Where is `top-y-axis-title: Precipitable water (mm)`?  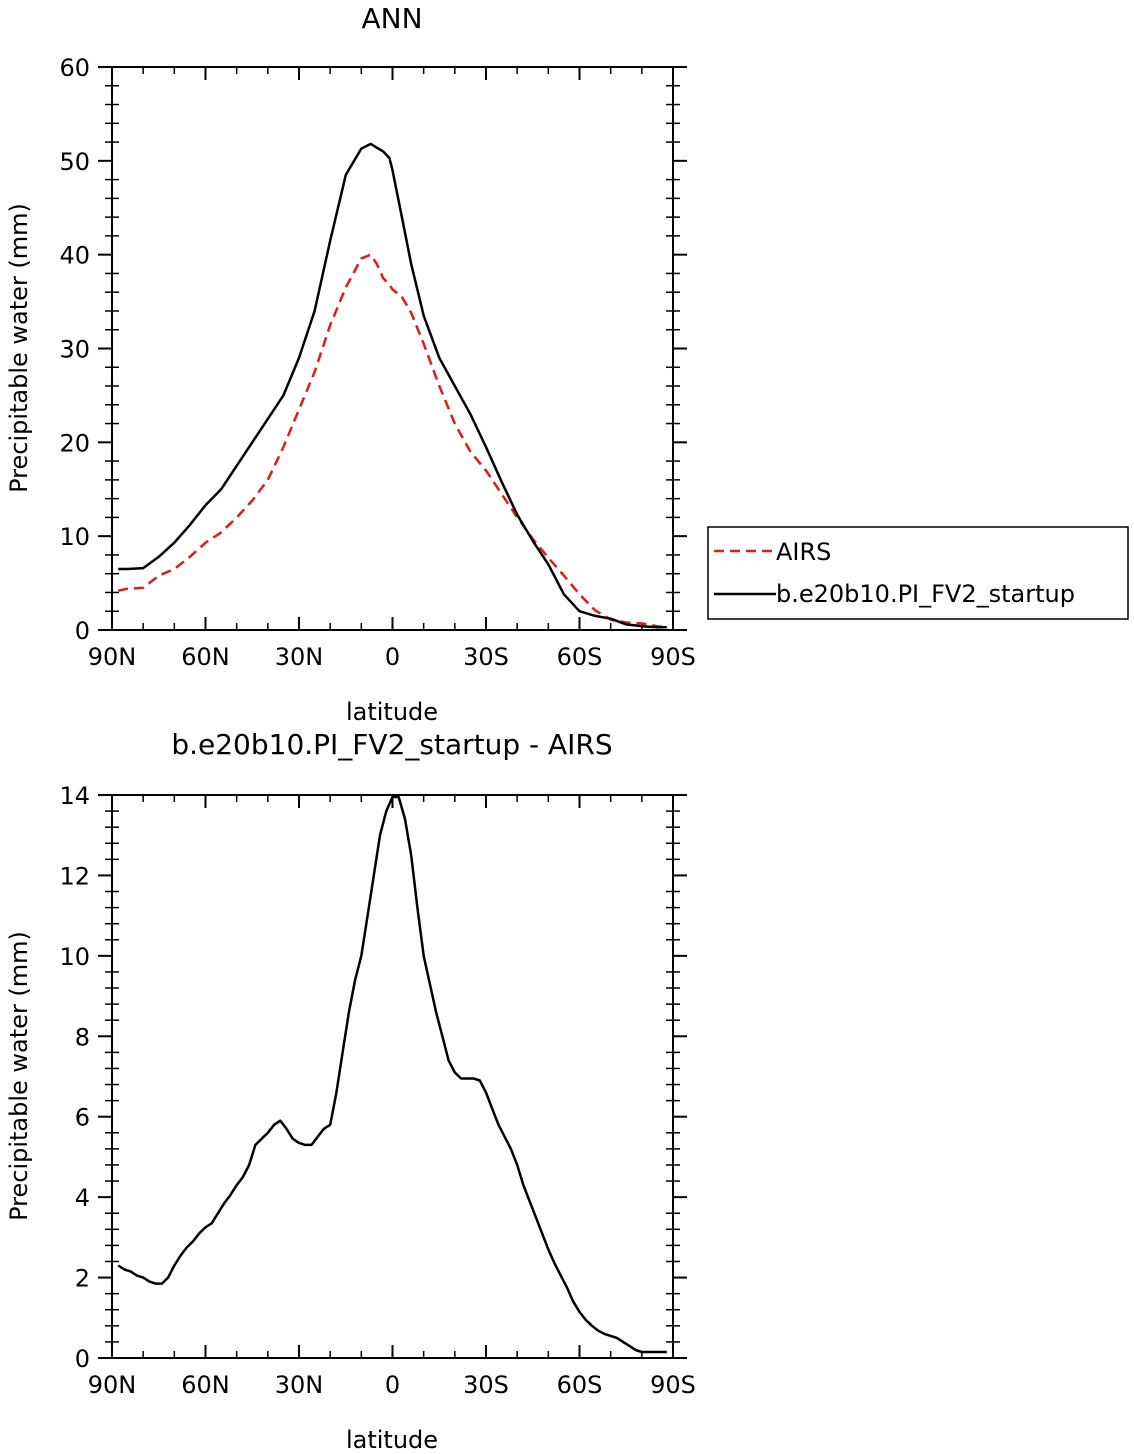 top-y-axis-title: Precipitable water (mm) is located at coordinates (19, 348).